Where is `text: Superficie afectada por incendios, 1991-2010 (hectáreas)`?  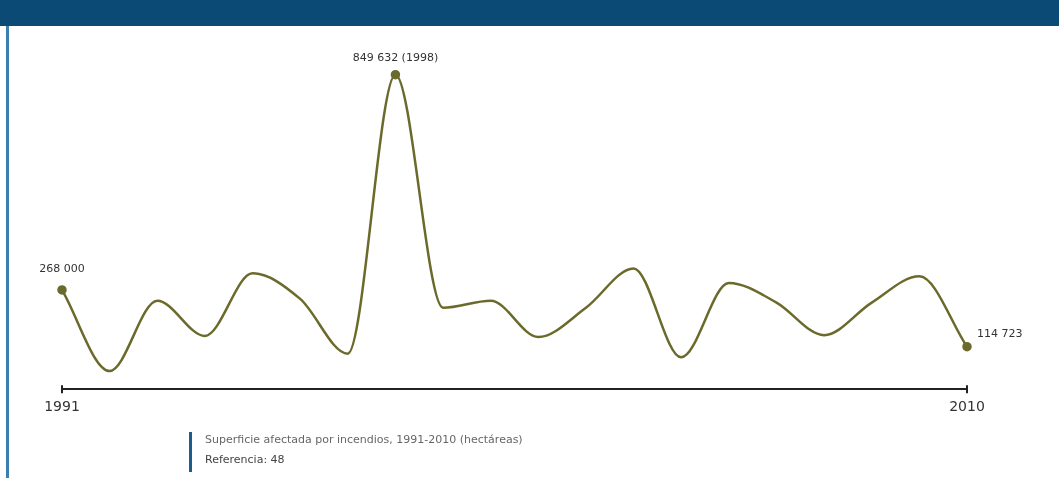 text: Superficie afectada por incendios, 1991-2010 (hectáreas) is located at coordinates (364, 440).